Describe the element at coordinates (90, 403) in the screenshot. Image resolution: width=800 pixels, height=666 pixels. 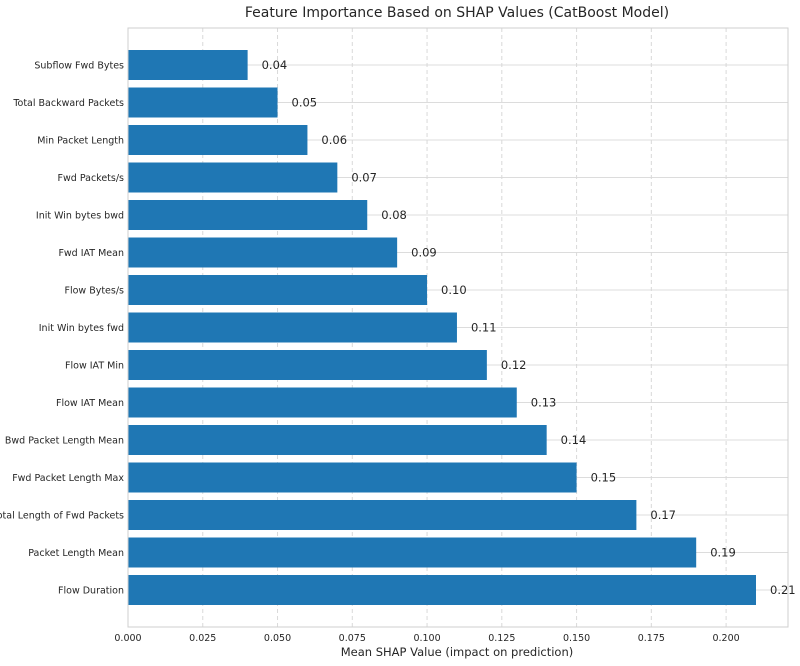
I see `category-label: Flow IAT Mean` at that location.